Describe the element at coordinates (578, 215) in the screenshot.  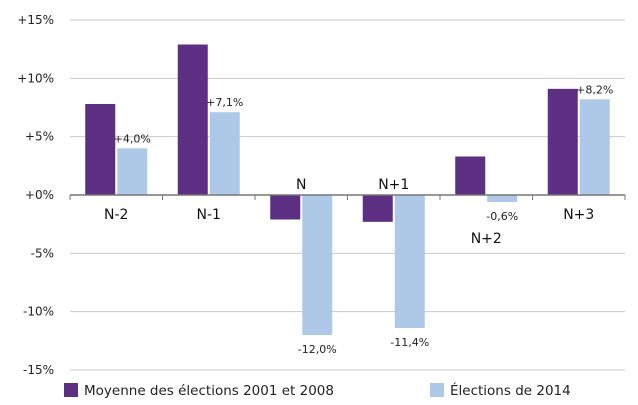
I see `category-label: N+3` at that location.